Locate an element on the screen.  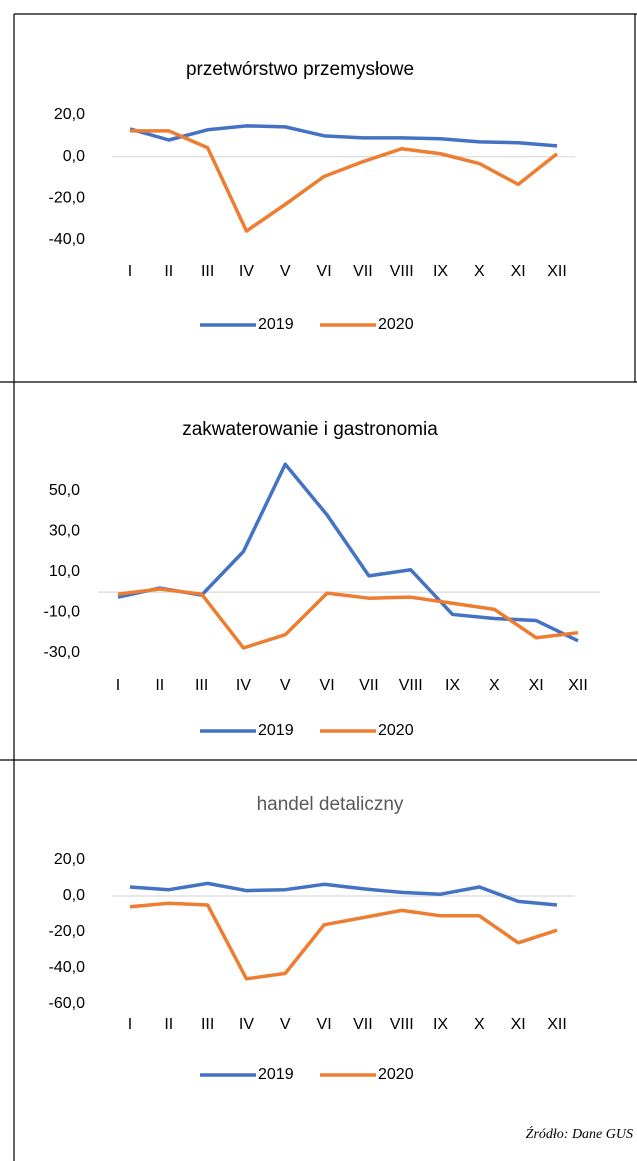
y-tick-label: 10,0 is located at coordinates (64, 571).